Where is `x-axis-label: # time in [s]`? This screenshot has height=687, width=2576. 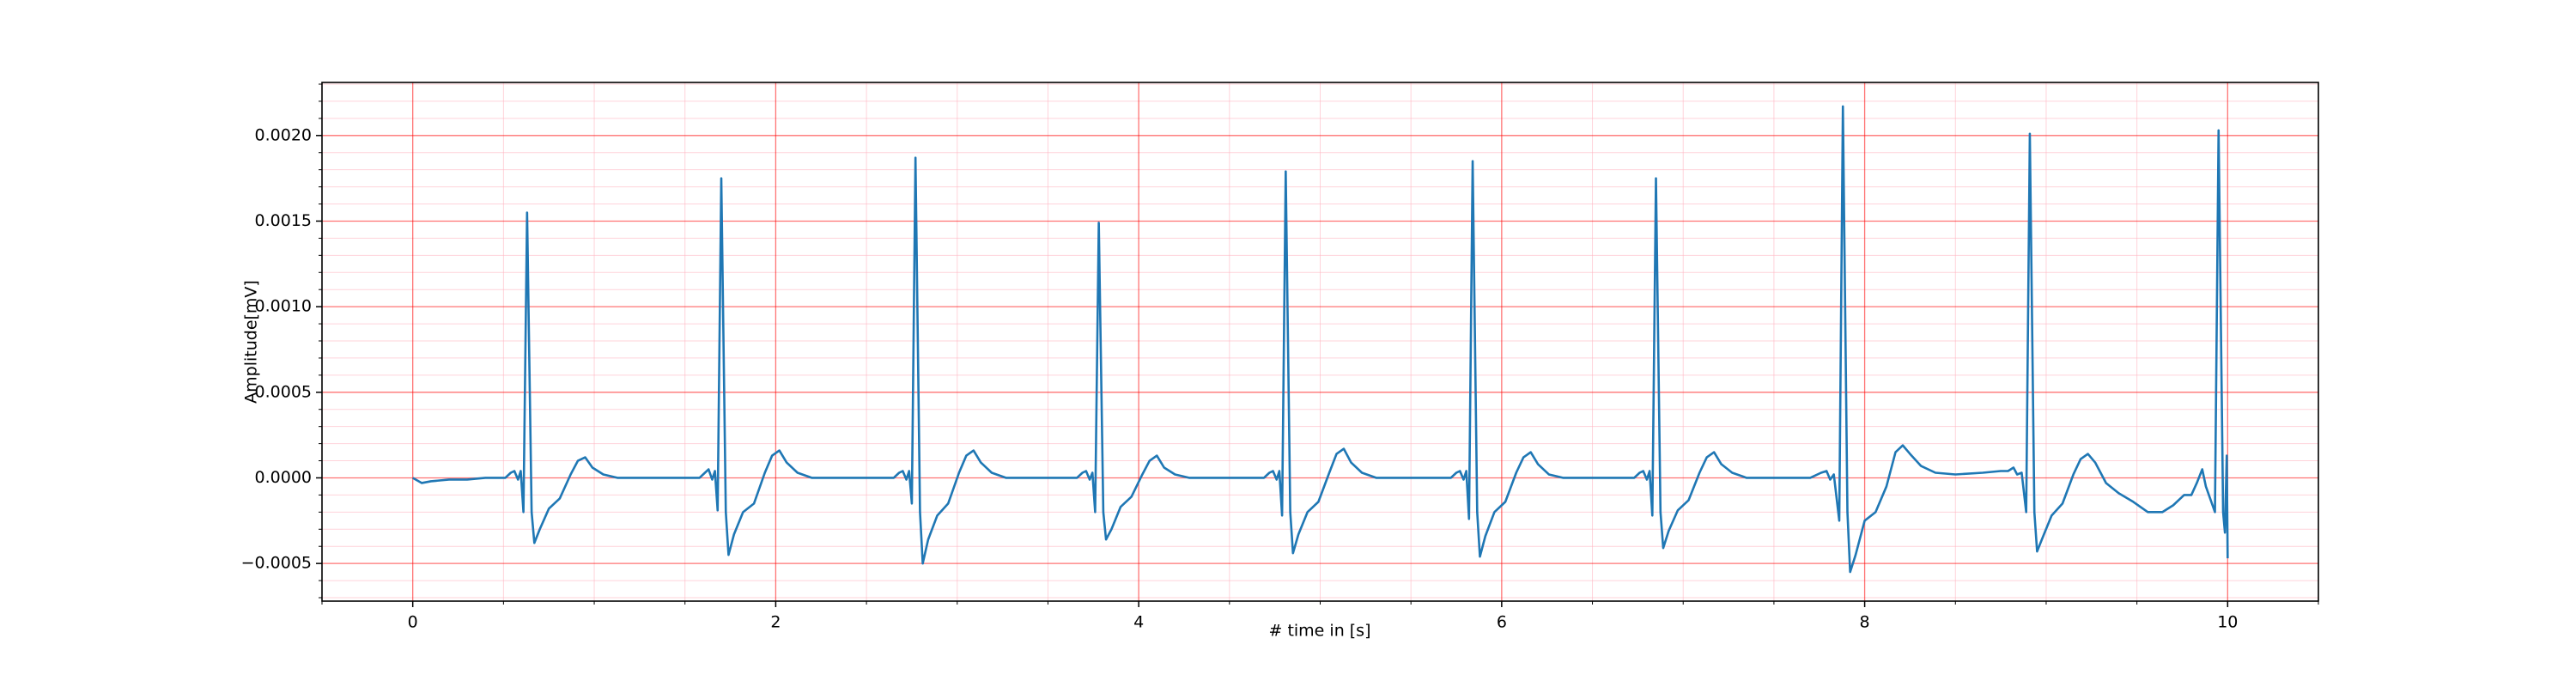 x-axis-label: # time in [s] is located at coordinates (1319, 631).